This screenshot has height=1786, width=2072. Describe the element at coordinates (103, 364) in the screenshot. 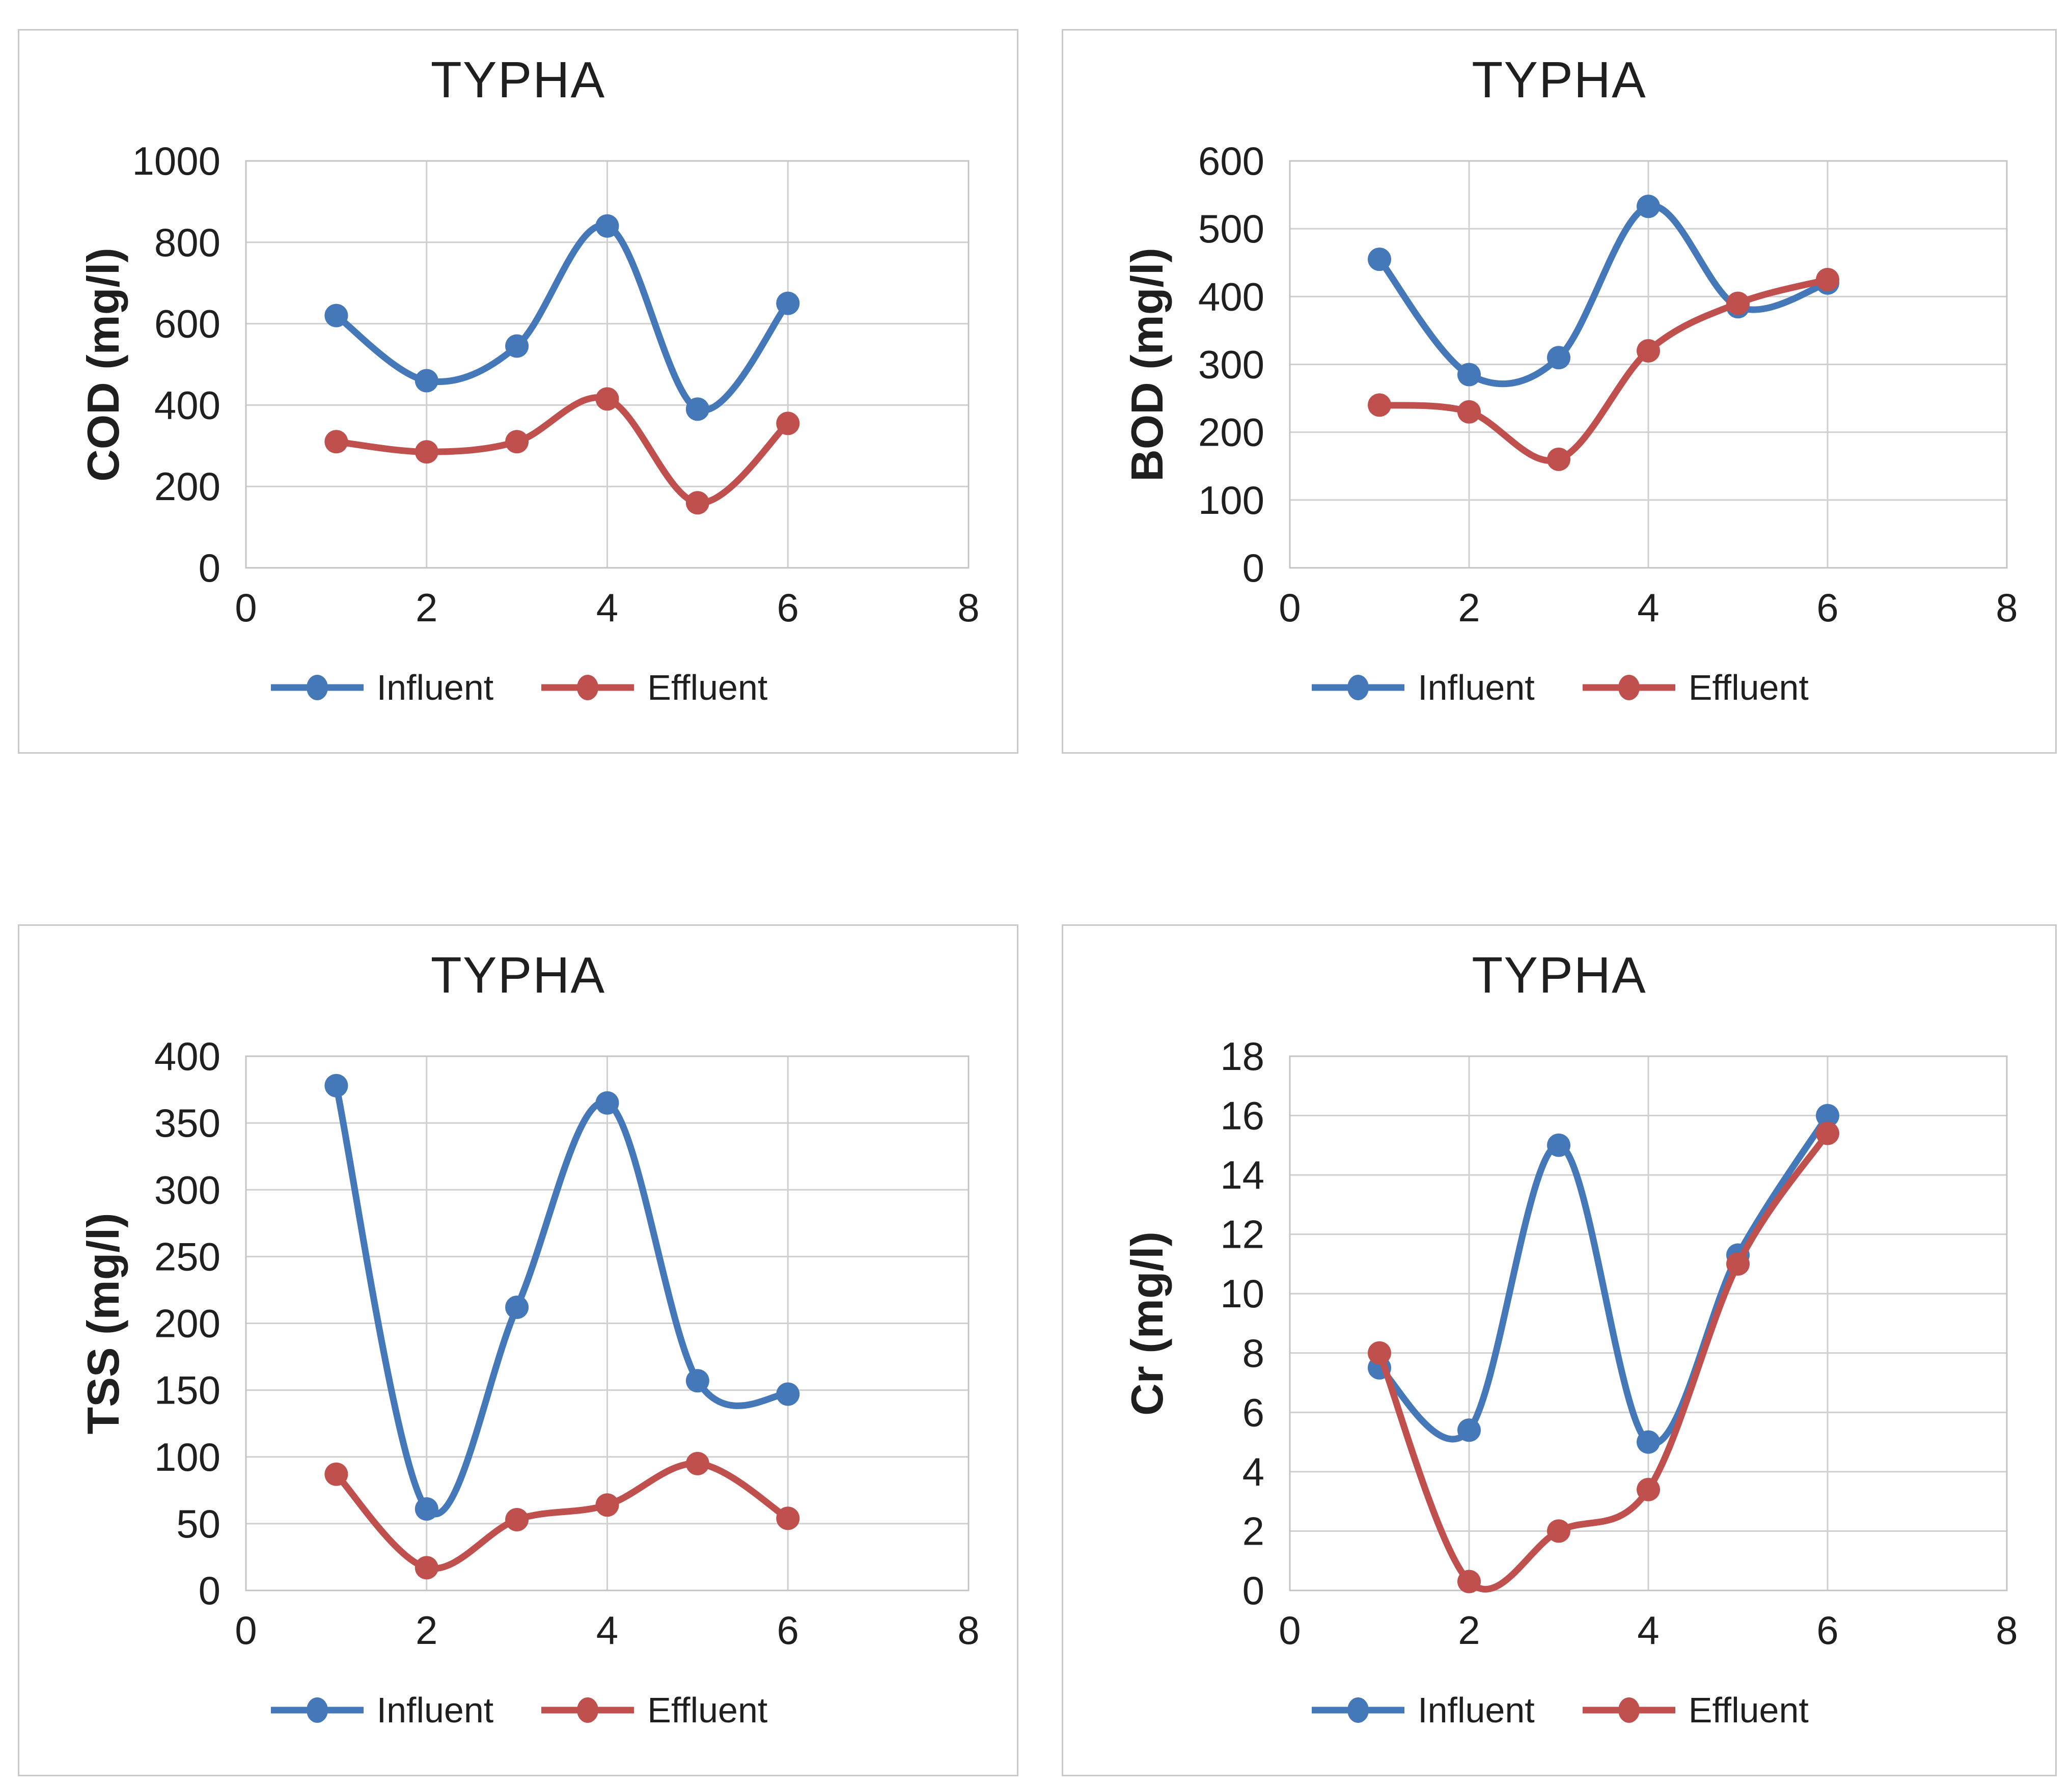

I see `y-axis-label: COD (mg/l)` at that location.